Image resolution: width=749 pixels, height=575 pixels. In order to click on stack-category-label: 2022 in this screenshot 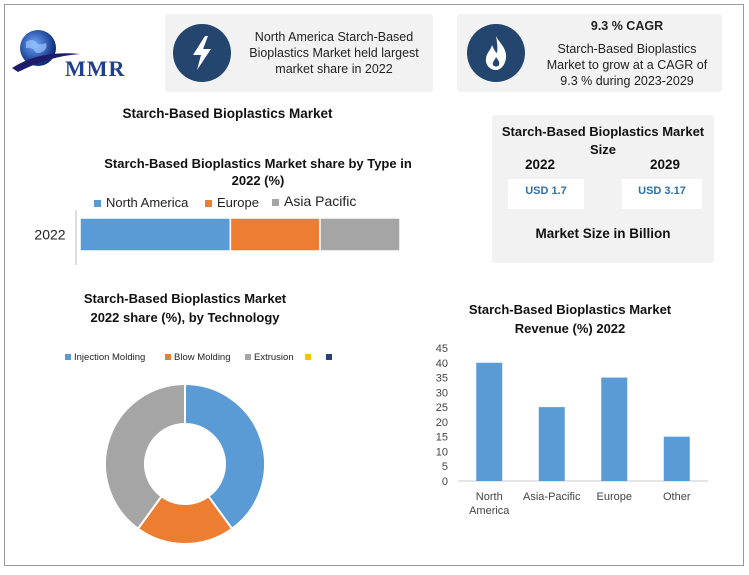, I will do `click(49, 235)`.